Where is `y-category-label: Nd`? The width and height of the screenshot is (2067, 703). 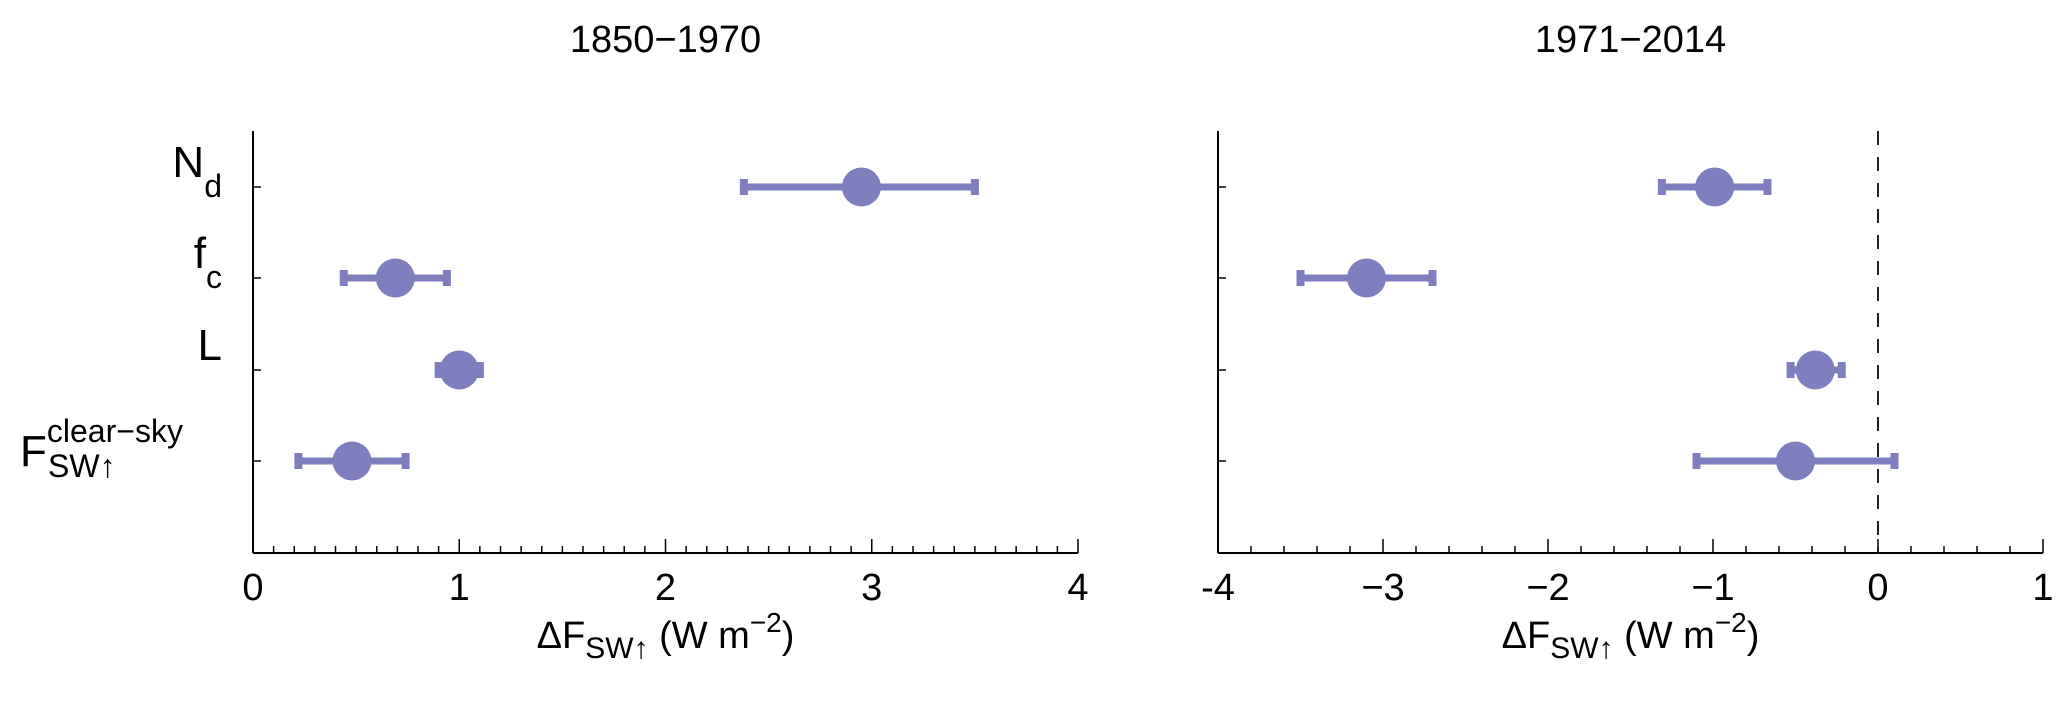
y-category-label: Nd is located at coordinates (197, 171).